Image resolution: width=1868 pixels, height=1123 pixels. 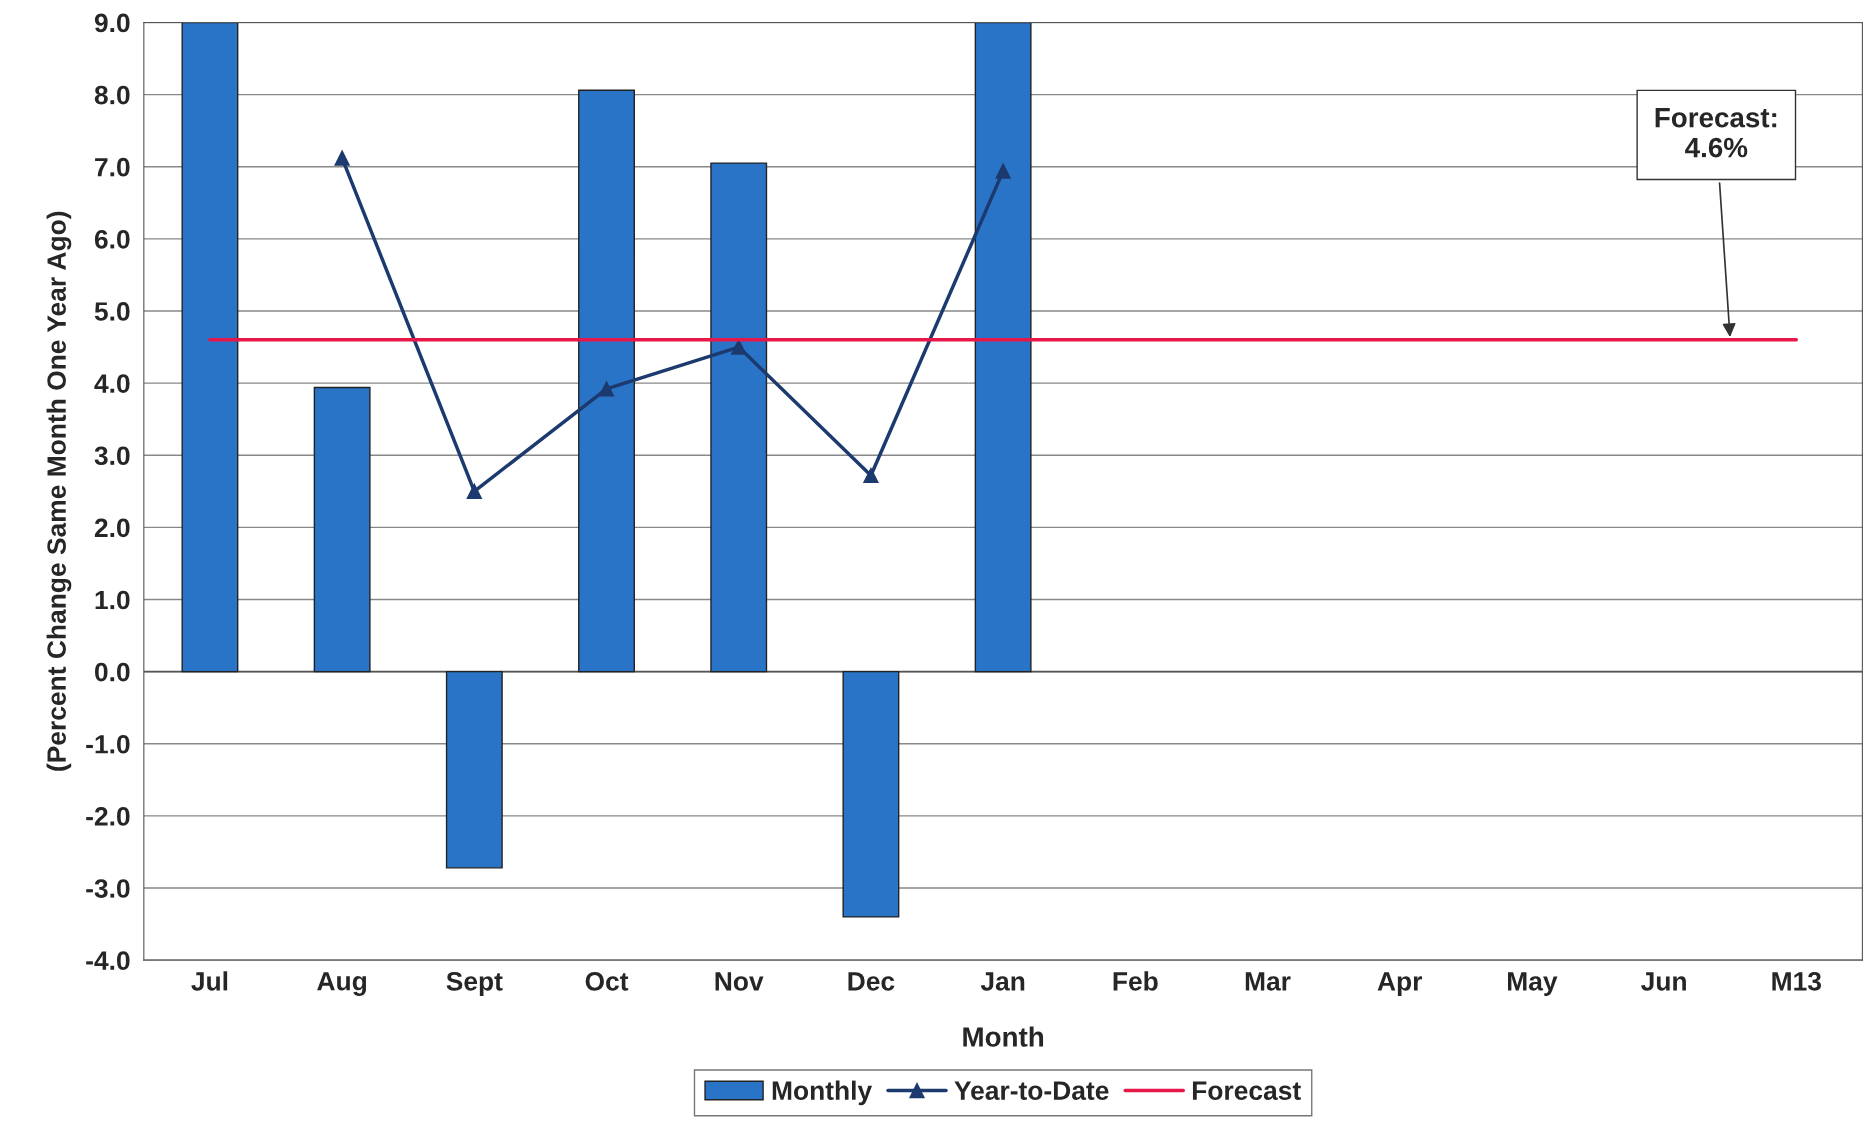 What do you see at coordinates (112, 239) in the screenshot?
I see `y-tick-label: 6.0` at bounding box center [112, 239].